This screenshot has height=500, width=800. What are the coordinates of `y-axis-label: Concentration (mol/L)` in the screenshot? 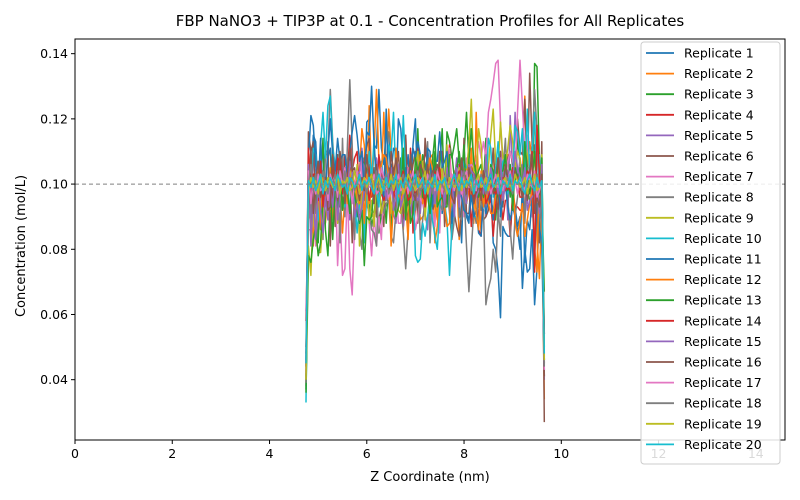 It's located at (21, 246).